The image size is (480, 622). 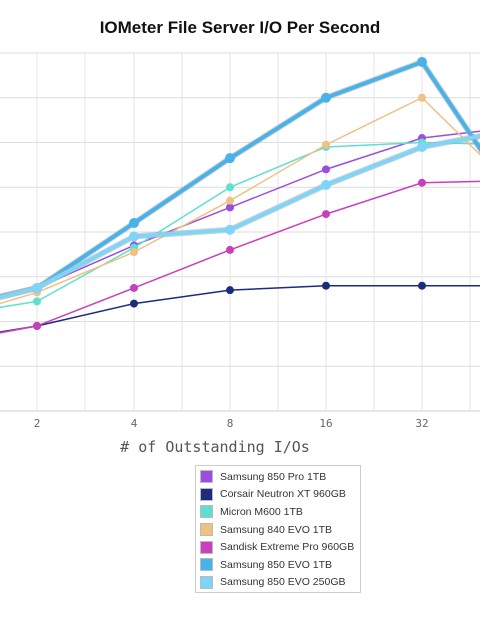 I want to click on legend-label: Micron M600 1TB, so click(x=261, y=511).